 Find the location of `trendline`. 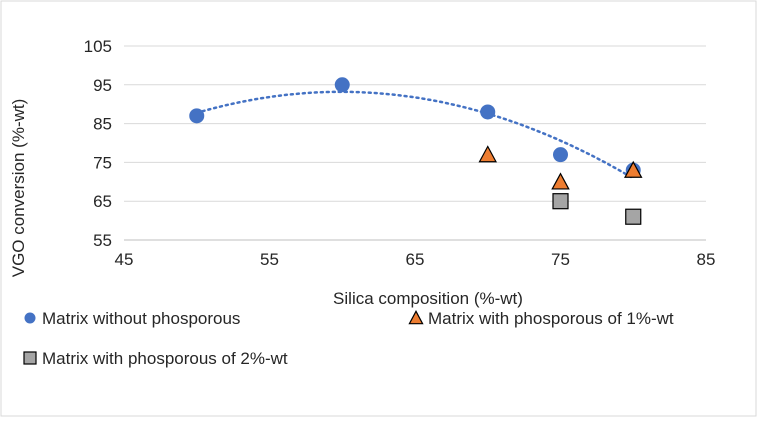

trendline is located at coordinates (415, 135).